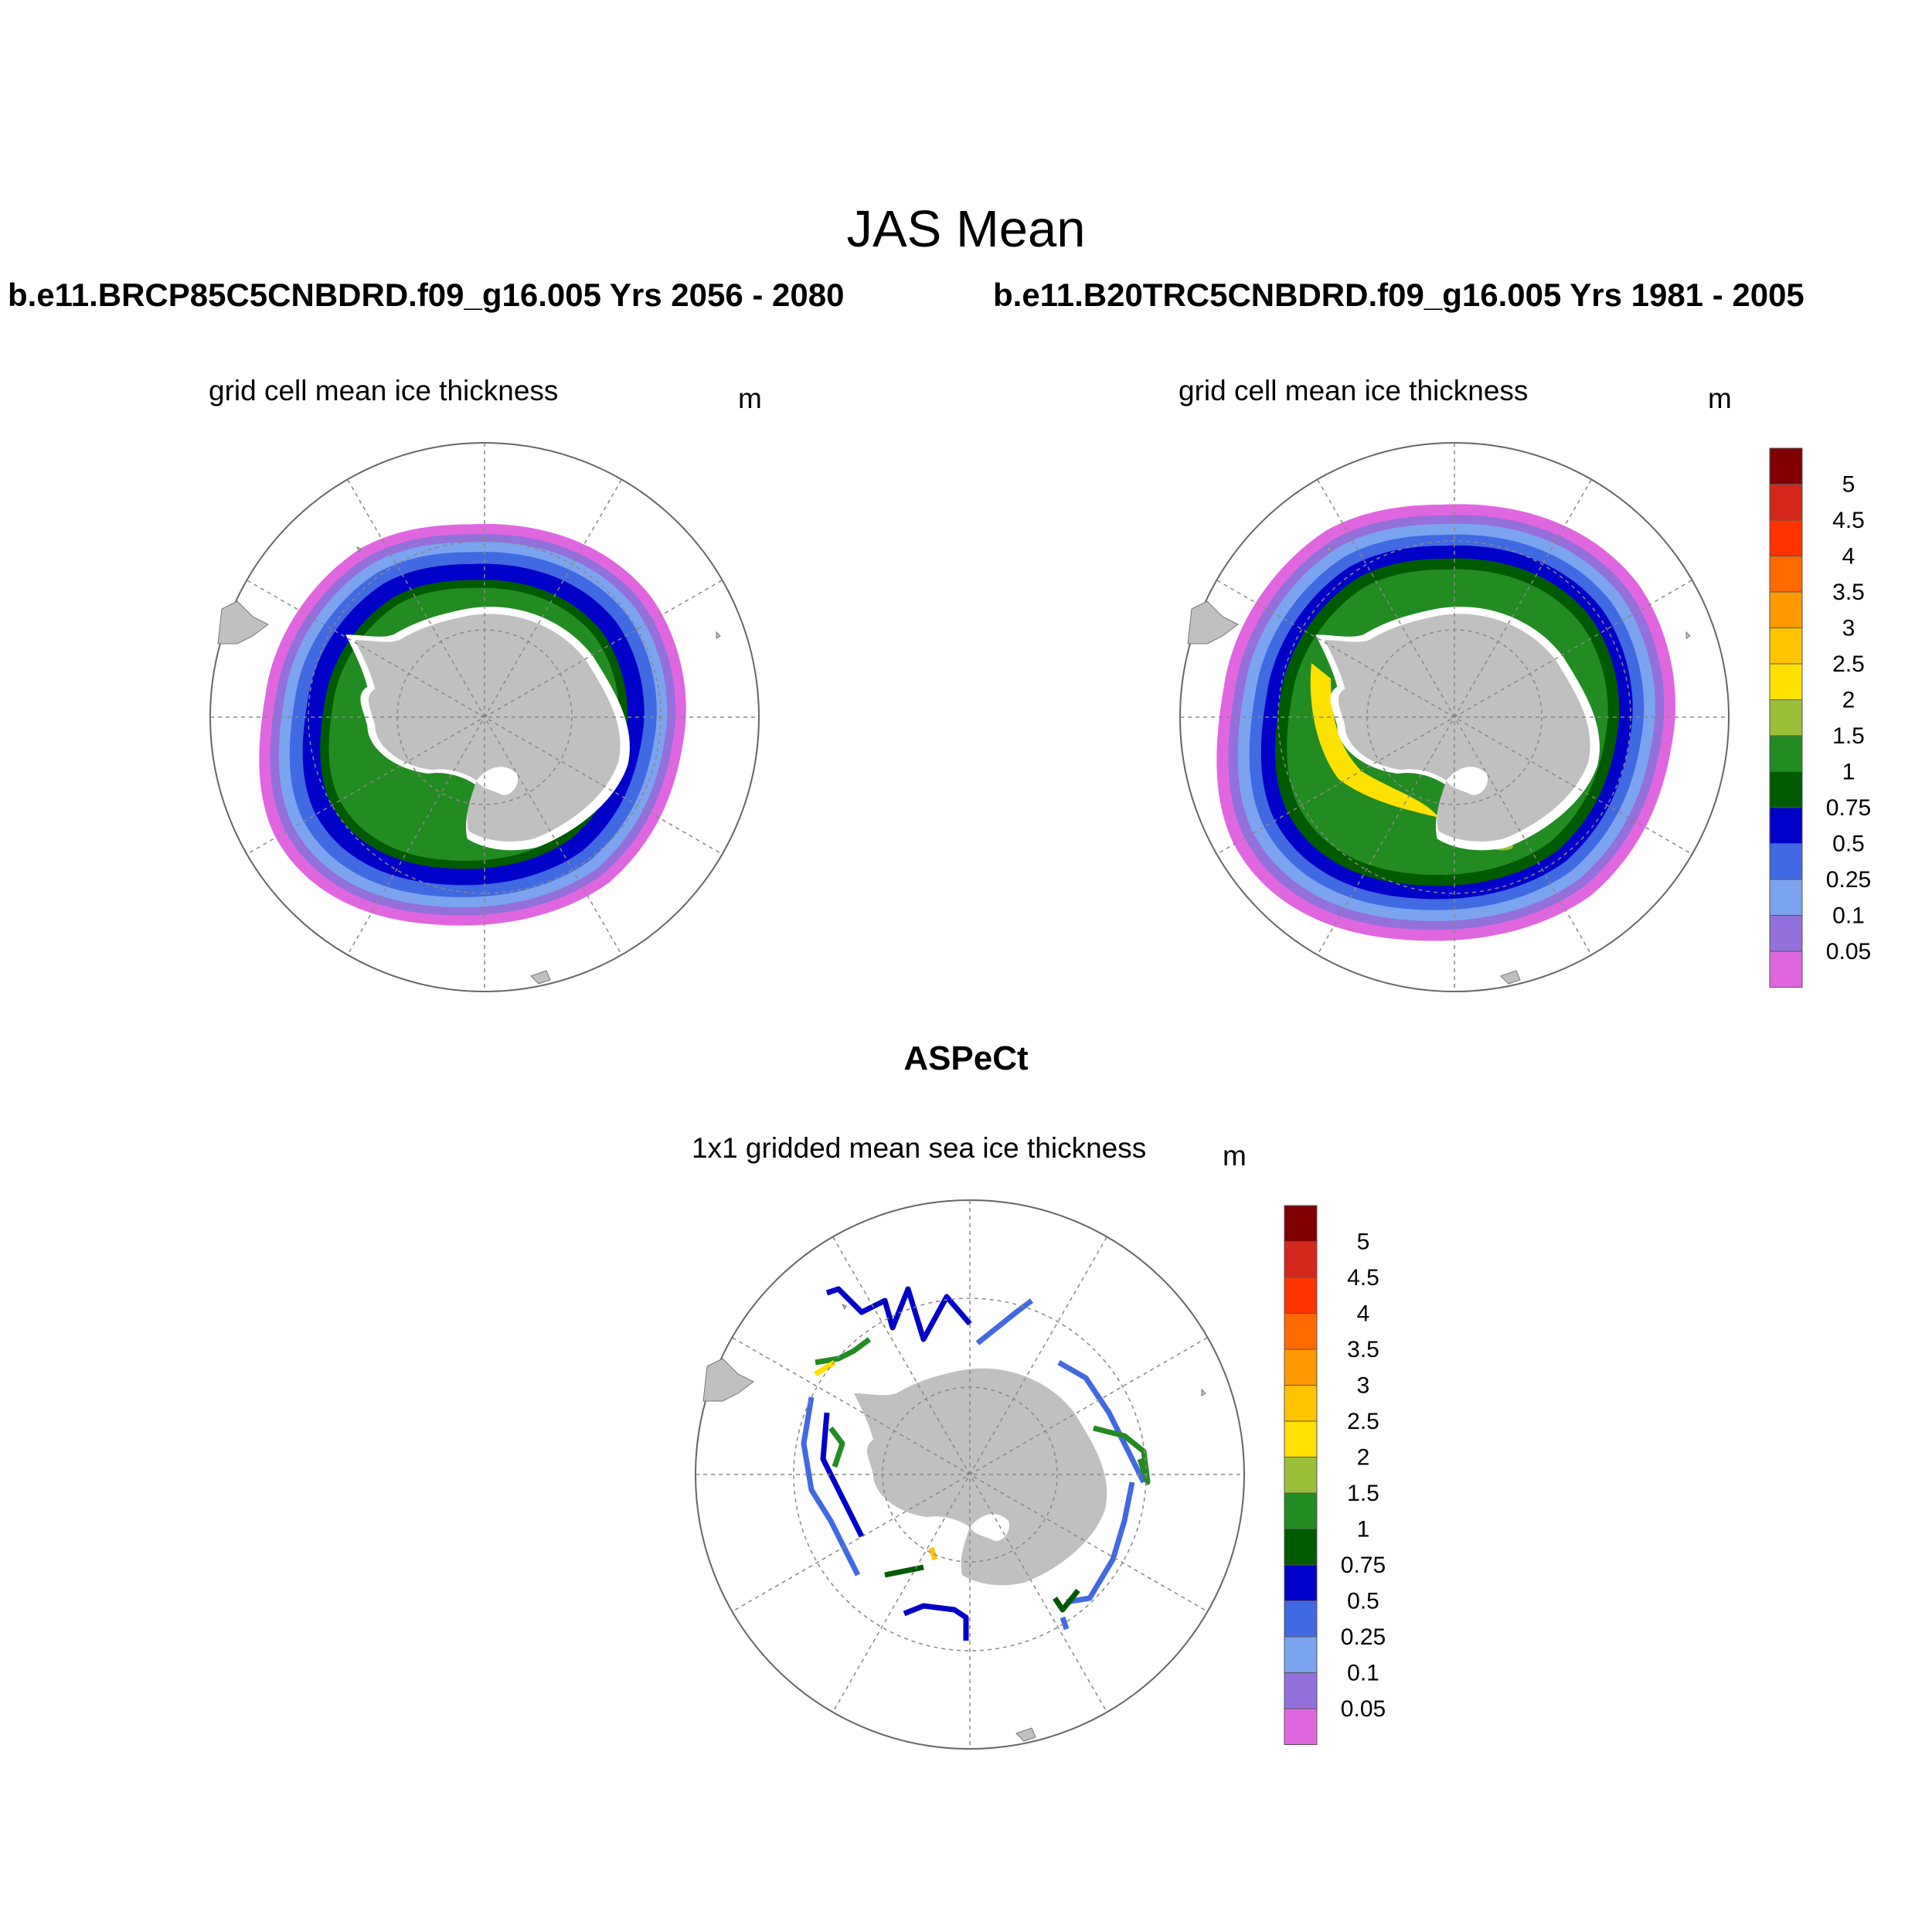 The height and width of the screenshot is (1932, 1932). What do you see at coordinates (750, 399) in the screenshot?
I see `left-panel-unit: m` at bounding box center [750, 399].